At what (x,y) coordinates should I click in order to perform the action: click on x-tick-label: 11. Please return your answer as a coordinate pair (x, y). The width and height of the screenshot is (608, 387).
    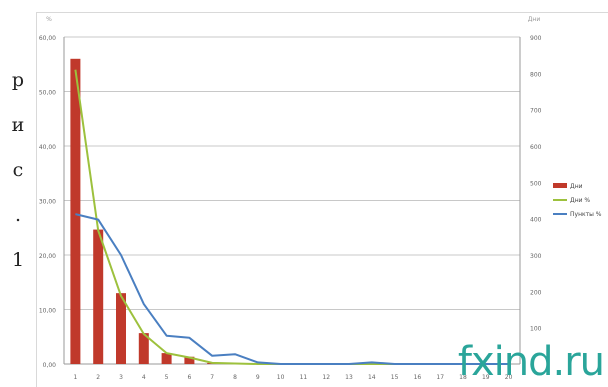
    Looking at the image, I should click on (304, 377).